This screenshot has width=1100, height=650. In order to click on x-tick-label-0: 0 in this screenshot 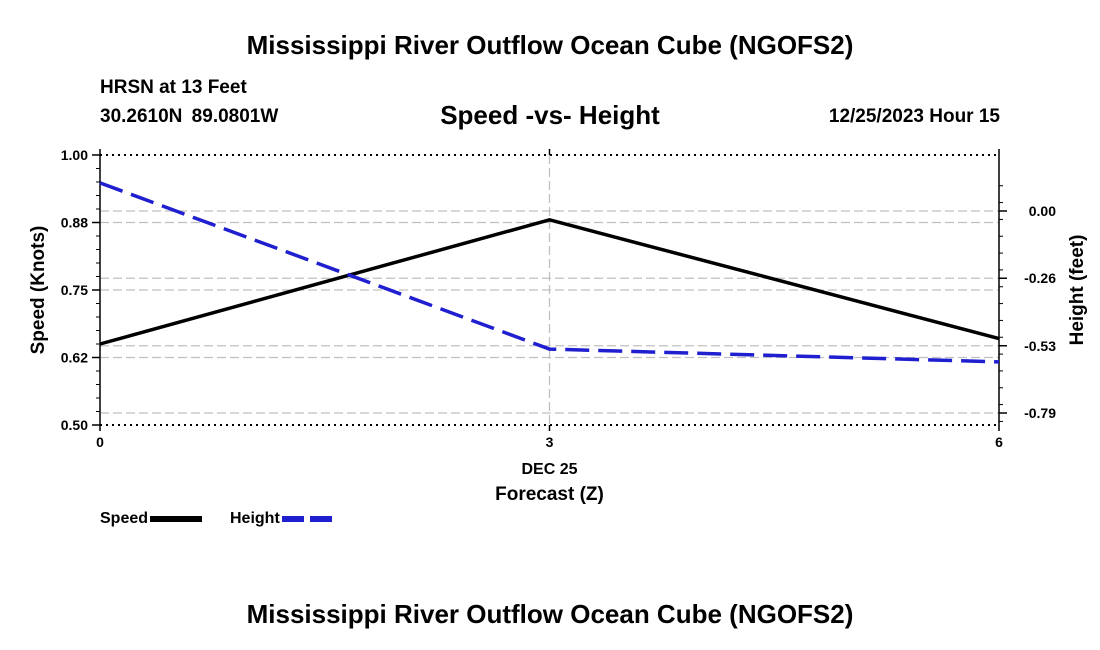, I will do `click(100, 442)`.